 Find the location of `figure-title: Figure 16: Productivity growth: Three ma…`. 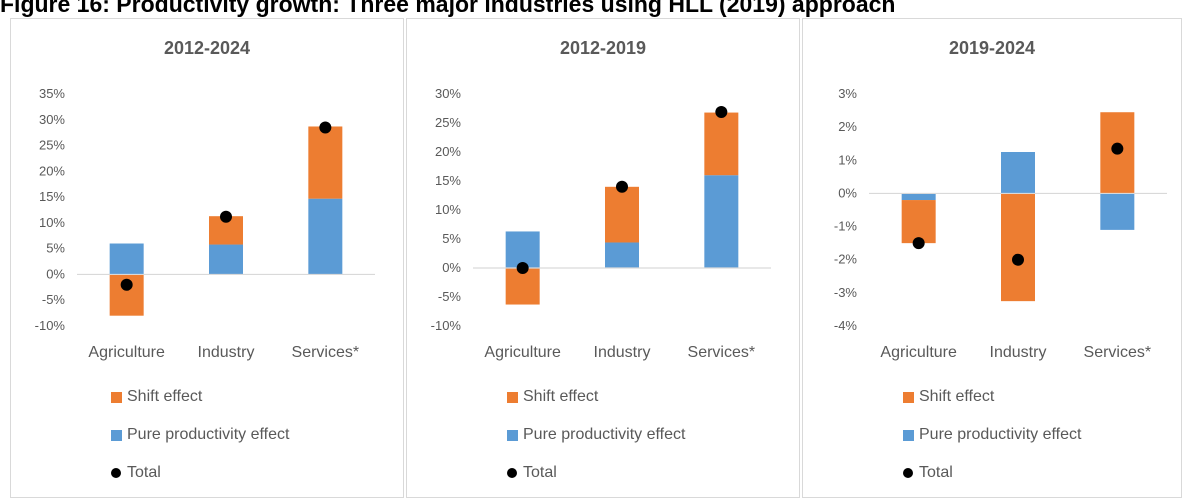

figure-title: Figure 16: Productivity growth: Three ma… is located at coordinates (448, 8).